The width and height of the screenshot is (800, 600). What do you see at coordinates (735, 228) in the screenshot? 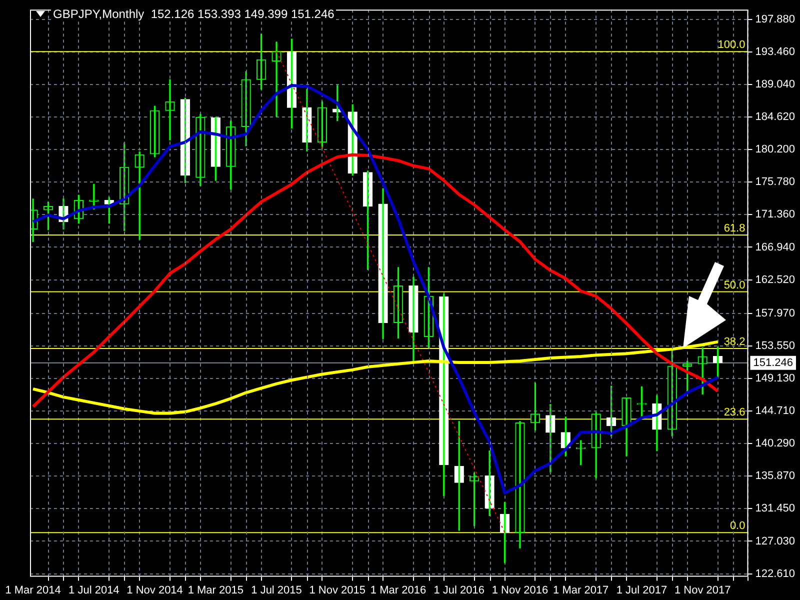
I see `annotation: 61.8` at bounding box center [735, 228].